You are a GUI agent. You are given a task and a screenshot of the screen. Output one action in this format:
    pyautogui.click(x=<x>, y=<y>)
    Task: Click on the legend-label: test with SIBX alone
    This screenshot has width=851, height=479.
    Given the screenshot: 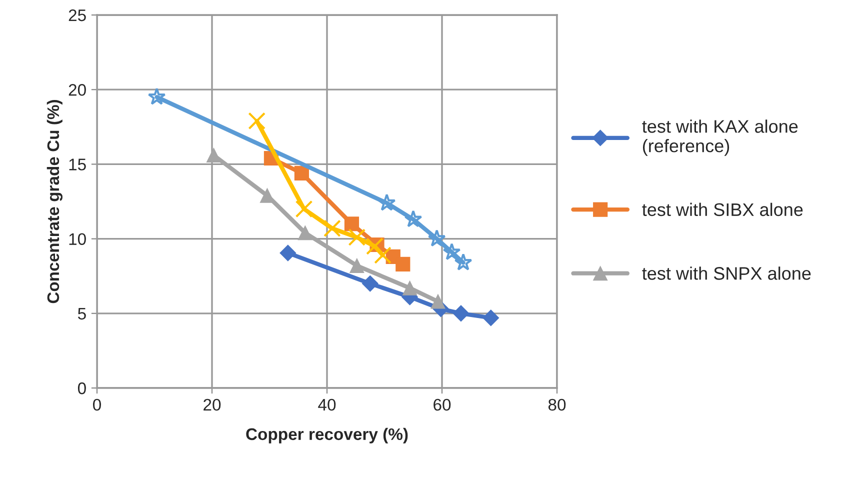 What is the action you would take?
    pyautogui.click(x=722, y=209)
    